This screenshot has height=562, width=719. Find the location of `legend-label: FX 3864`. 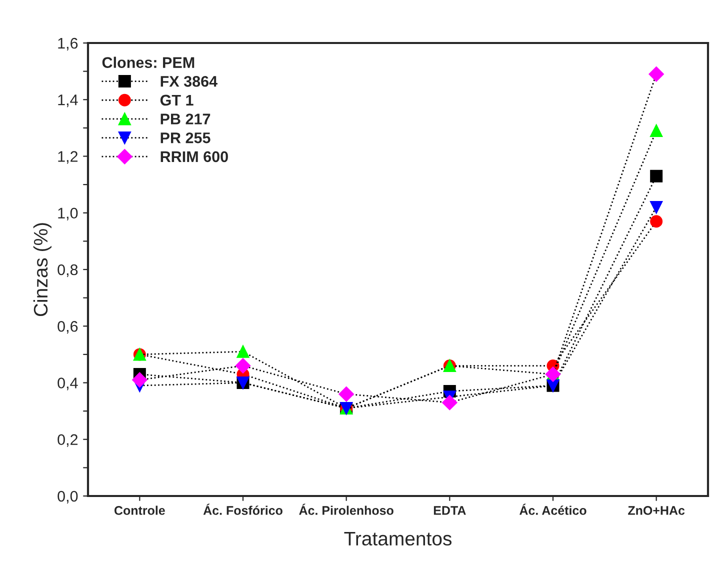

legend-label: FX 3864 is located at coordinates (189, 81).